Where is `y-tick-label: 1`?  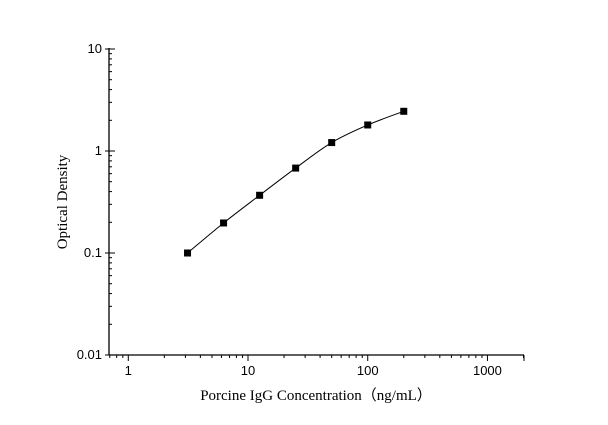 y-tick-label: 1 is located at coordinates (98, 150).